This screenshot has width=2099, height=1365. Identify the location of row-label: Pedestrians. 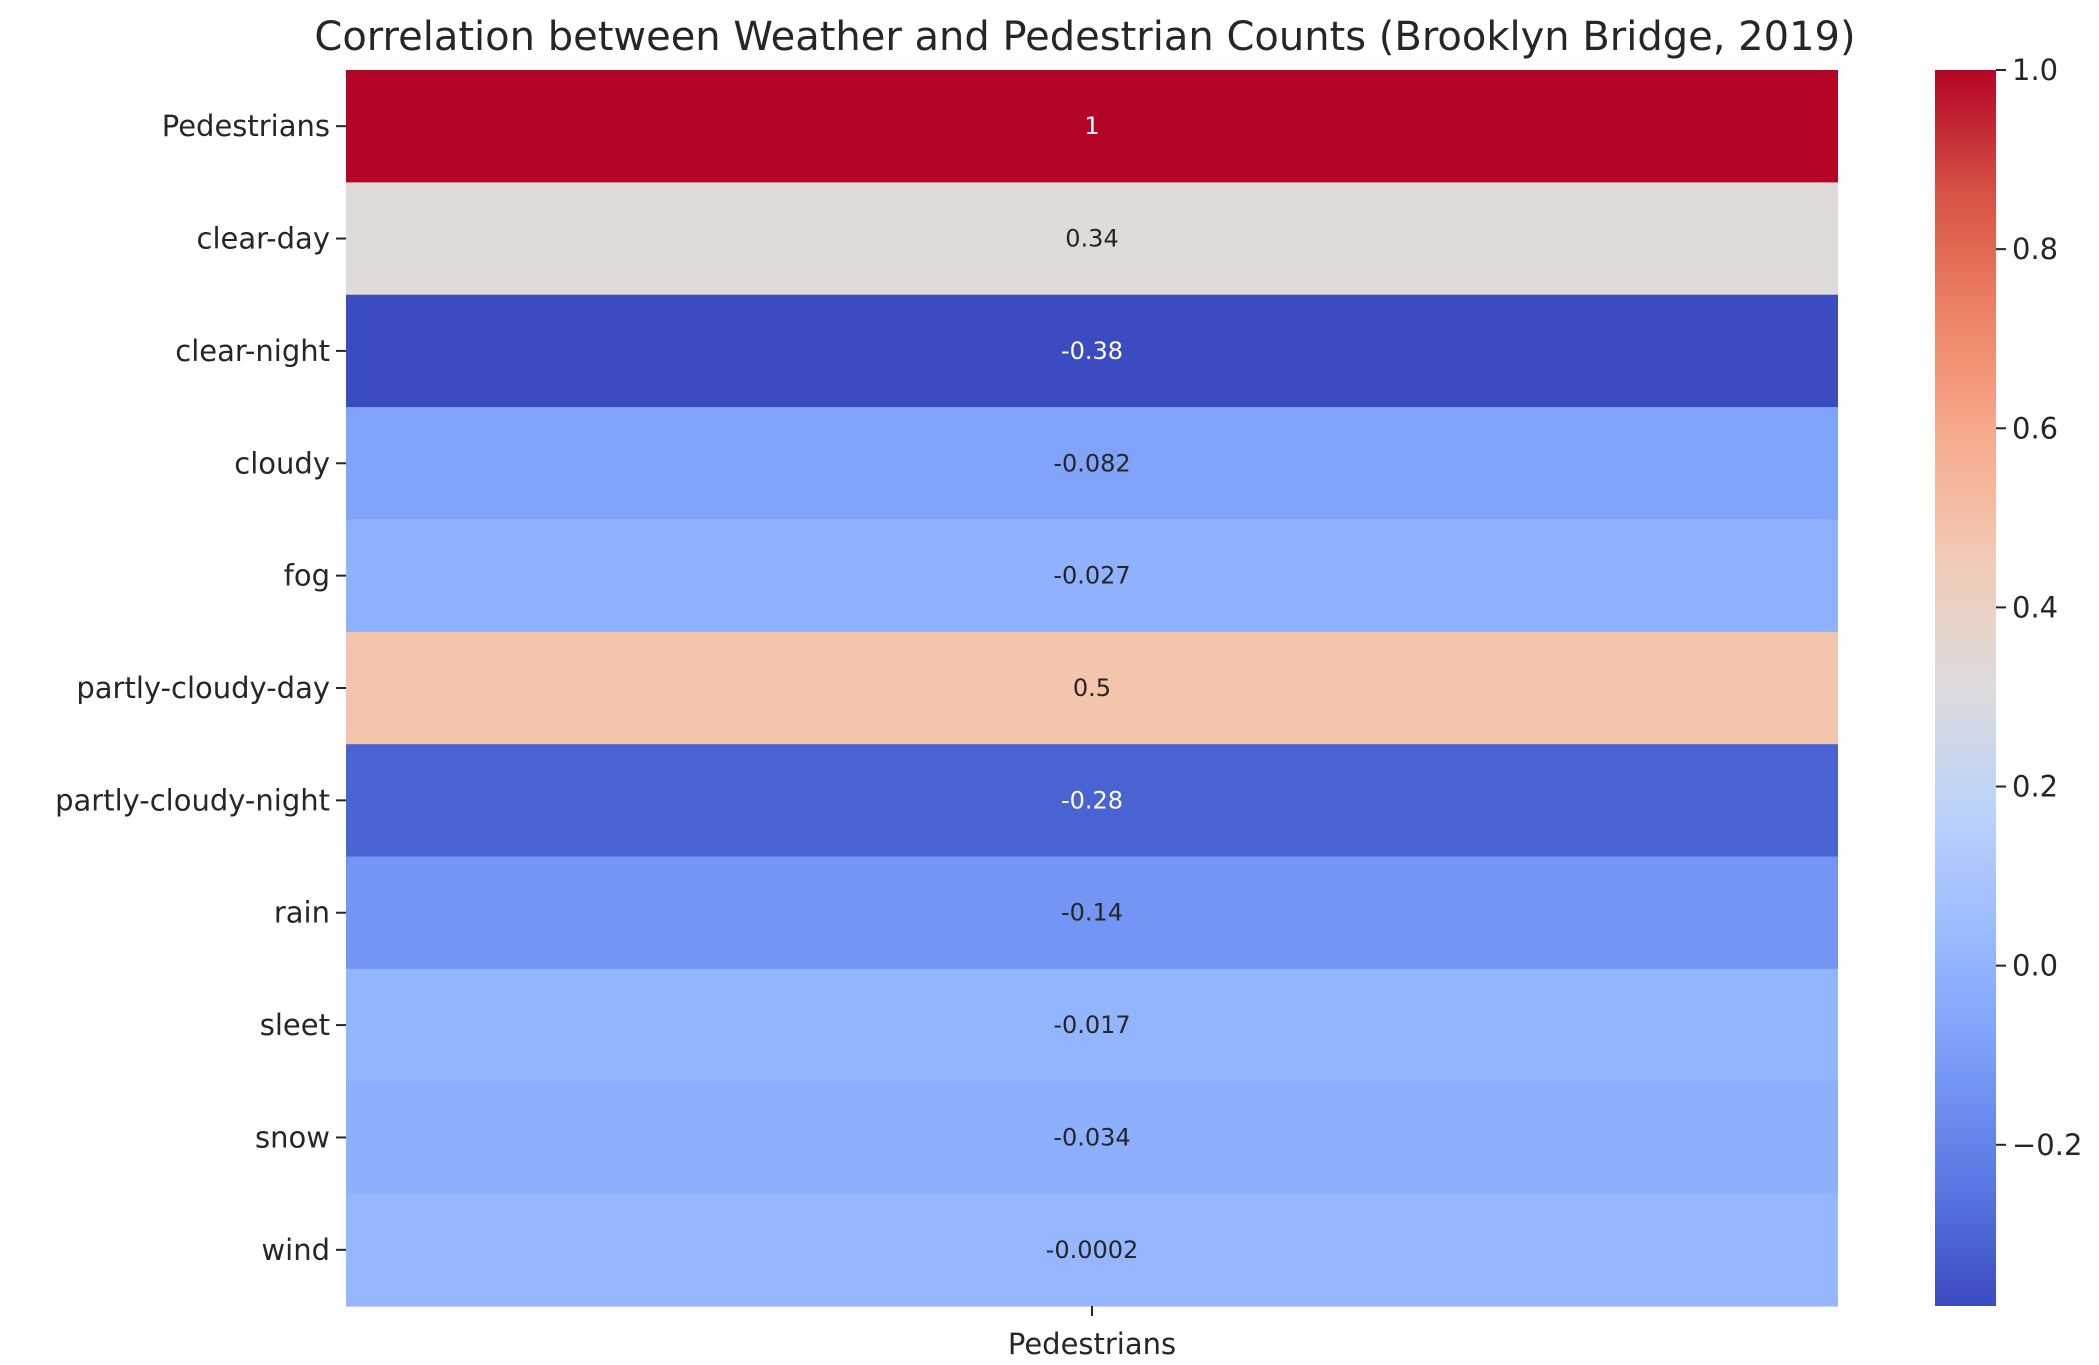
(246, 126).